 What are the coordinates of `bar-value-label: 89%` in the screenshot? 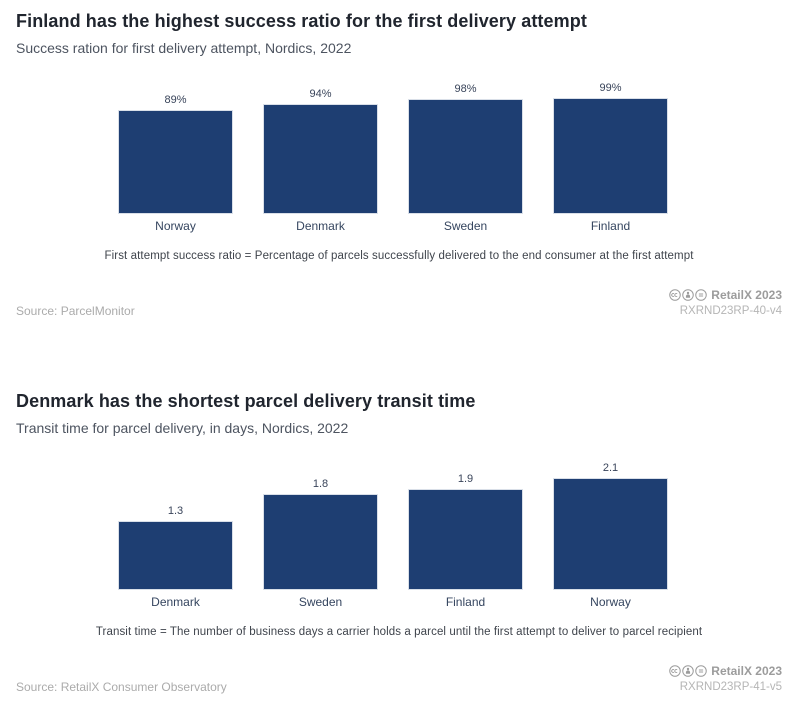 It's located at (175, 100).